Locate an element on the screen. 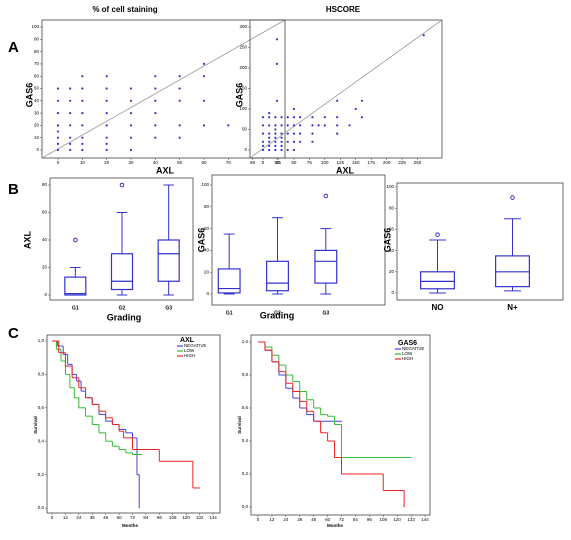 The height and width of the screenshot is (540, 571). y-tick-label: 1,0 is located at coordinates (41, 340).